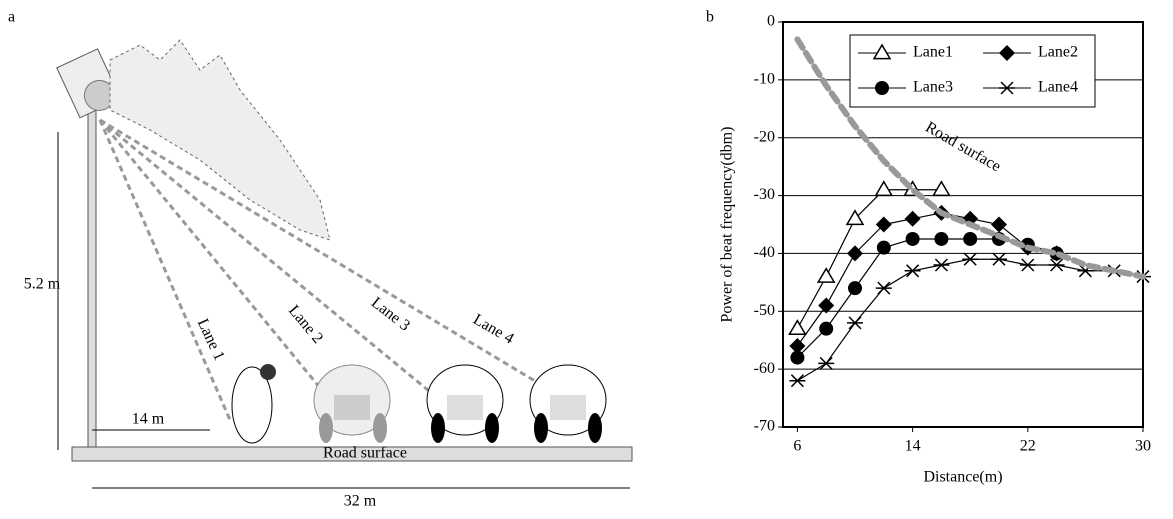 The image size is (1173, 519). I want to click on offset-label: 14 m, so click(148, 419).